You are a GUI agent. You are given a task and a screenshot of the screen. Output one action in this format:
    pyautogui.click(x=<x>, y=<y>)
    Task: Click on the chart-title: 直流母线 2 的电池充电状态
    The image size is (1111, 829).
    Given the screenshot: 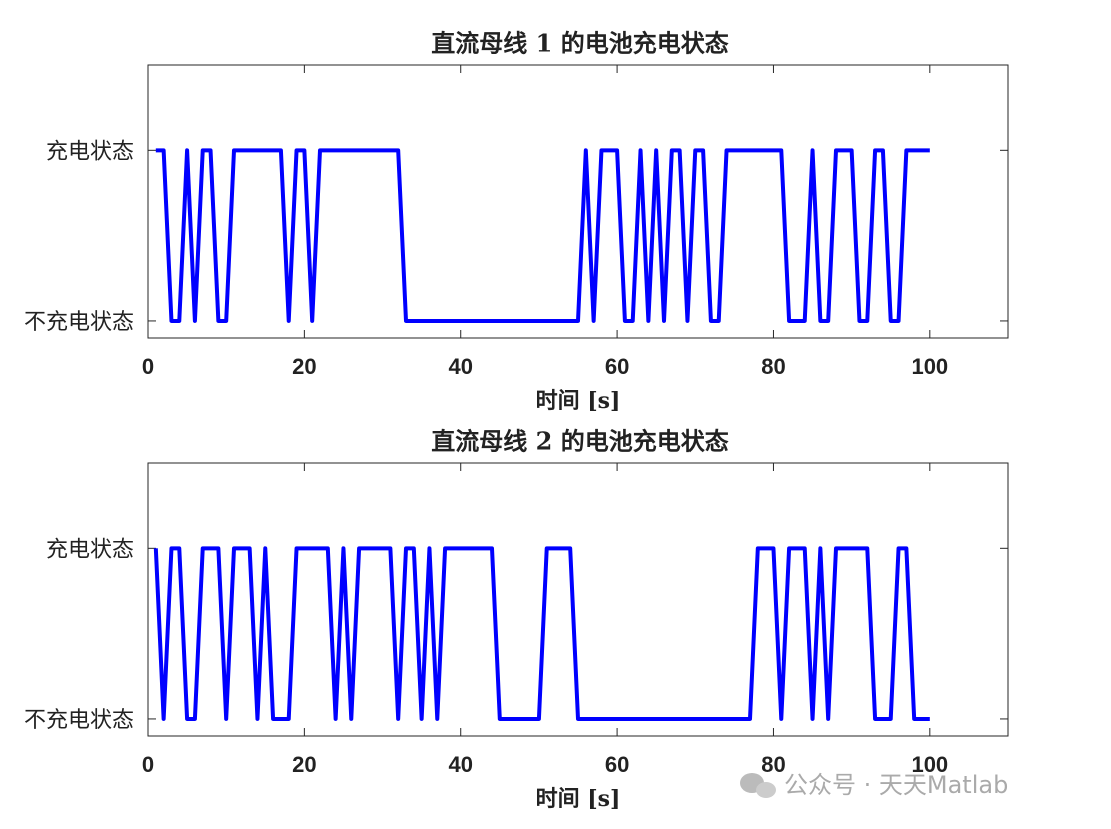 What is the action you would take?
    pyautogui.click(x=579, y=441)
    